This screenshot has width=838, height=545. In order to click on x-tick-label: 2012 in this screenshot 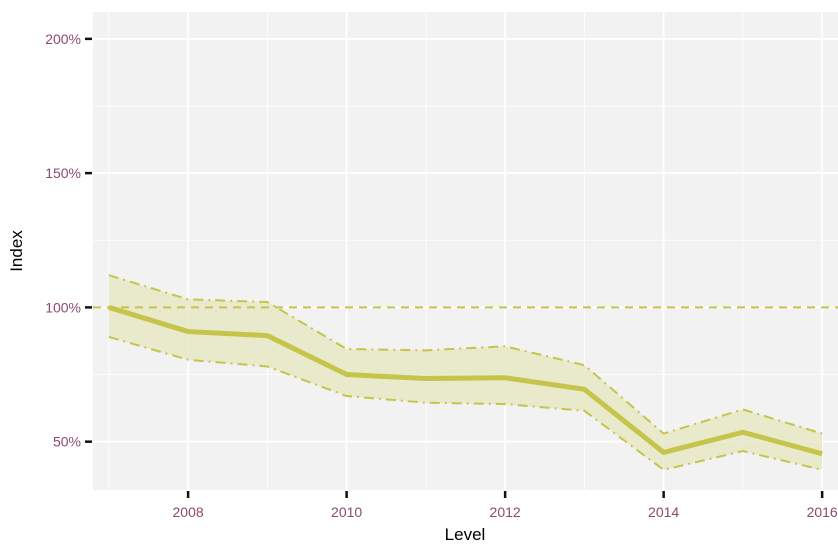, I will do `click(505, 512)`.